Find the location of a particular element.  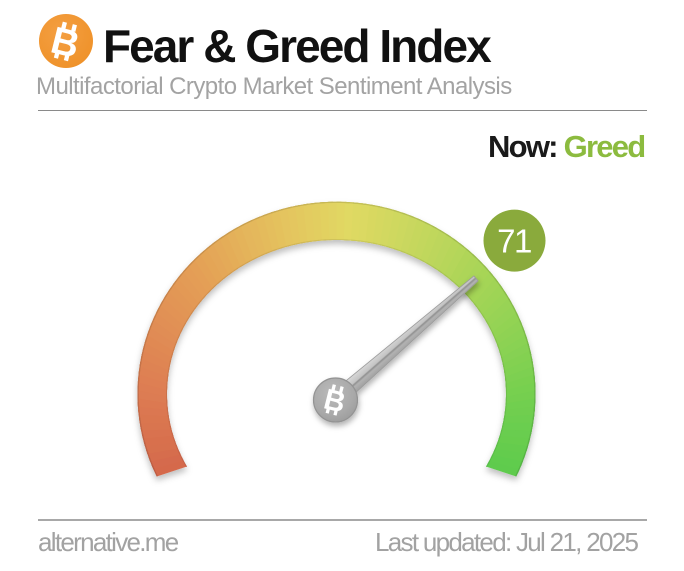

svg-text: 71 is located at coordinates (514, 240).